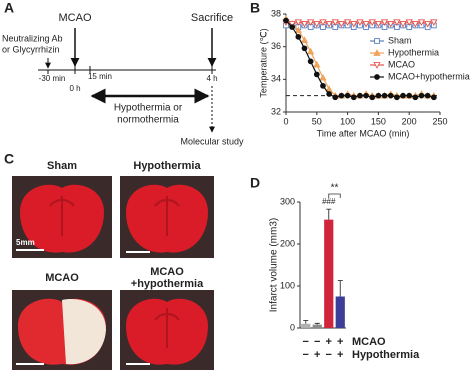  What do you see at coordinates (287, 243) in the screenshot?
I see `y-tick-label: 200` at bounding box center [287, 243].